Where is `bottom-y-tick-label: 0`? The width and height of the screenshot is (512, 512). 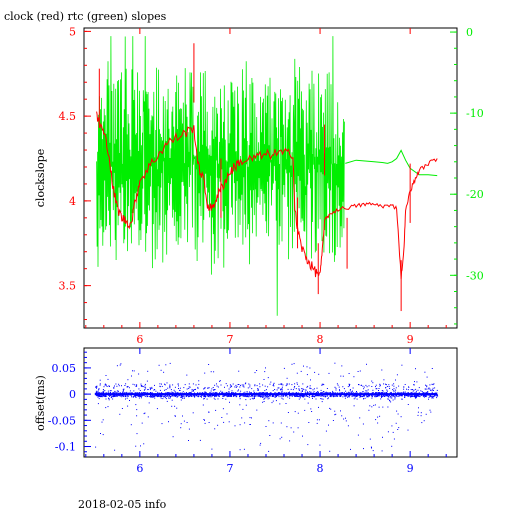
bottom-y-tick-label: 0 is located at coordinates (72, 394).